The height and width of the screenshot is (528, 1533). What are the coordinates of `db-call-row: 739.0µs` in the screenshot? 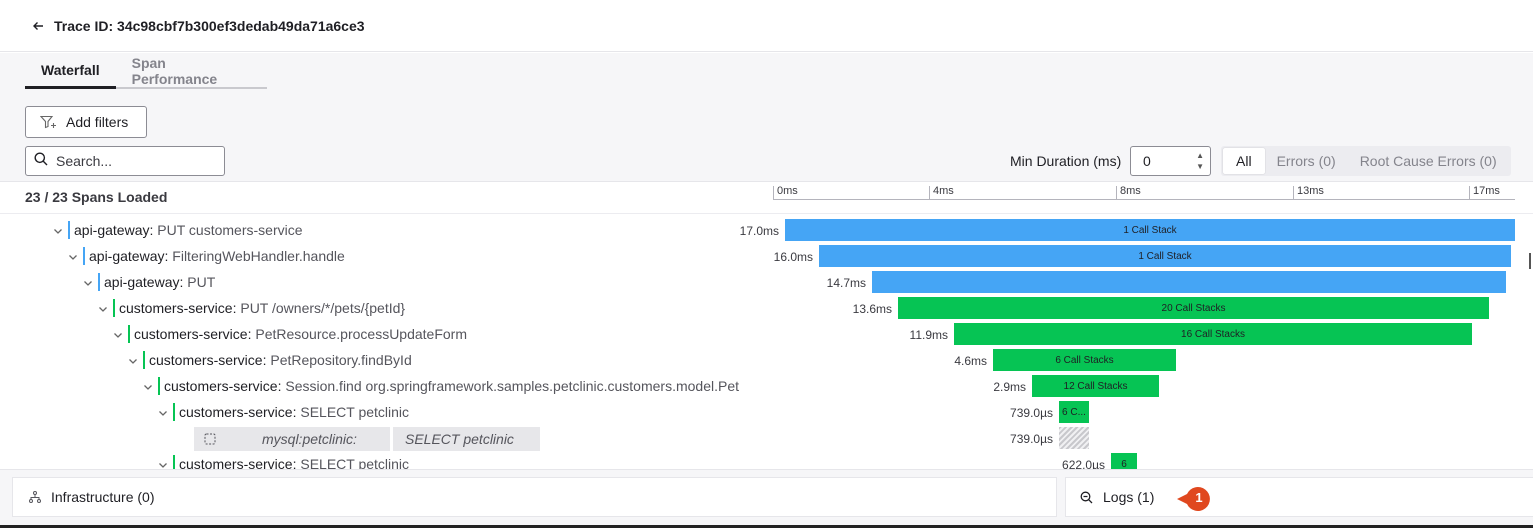 It's located at (766, 438).